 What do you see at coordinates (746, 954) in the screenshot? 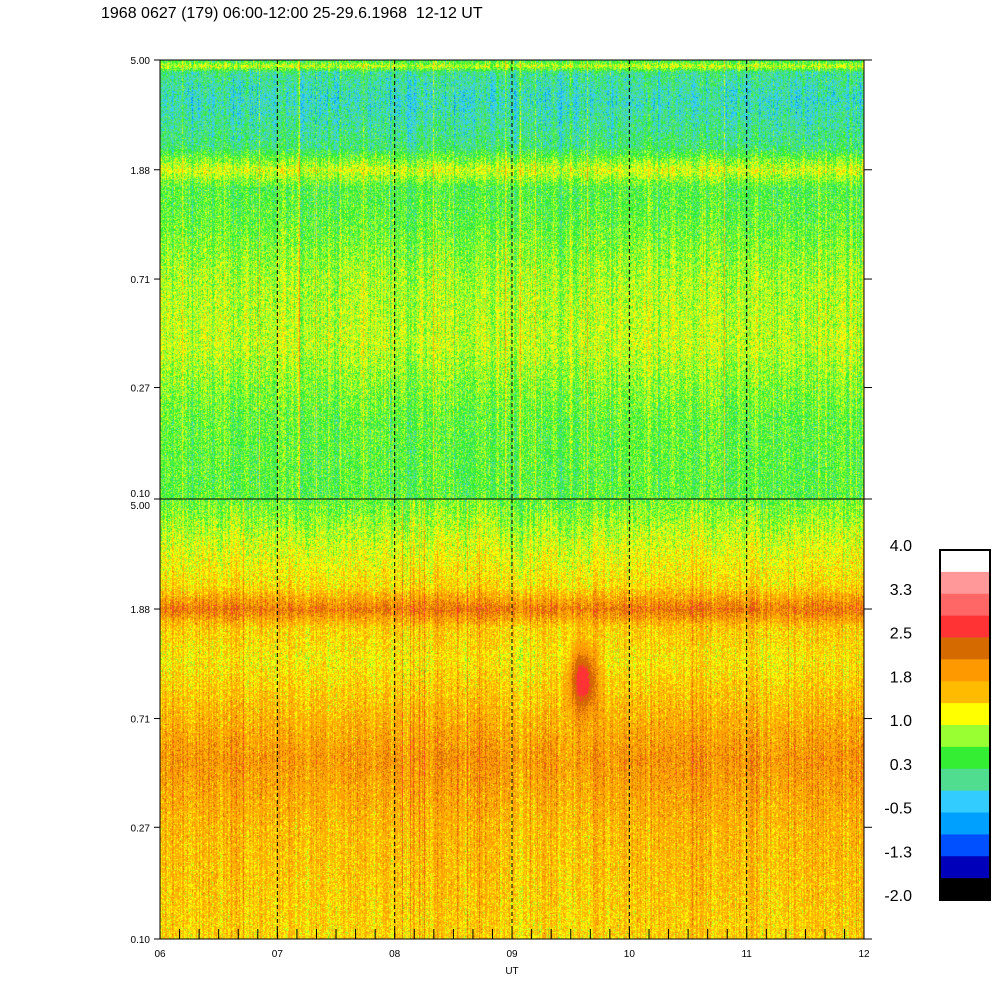
I see `x-tick-label: 11` at bounding box center [746, 954].